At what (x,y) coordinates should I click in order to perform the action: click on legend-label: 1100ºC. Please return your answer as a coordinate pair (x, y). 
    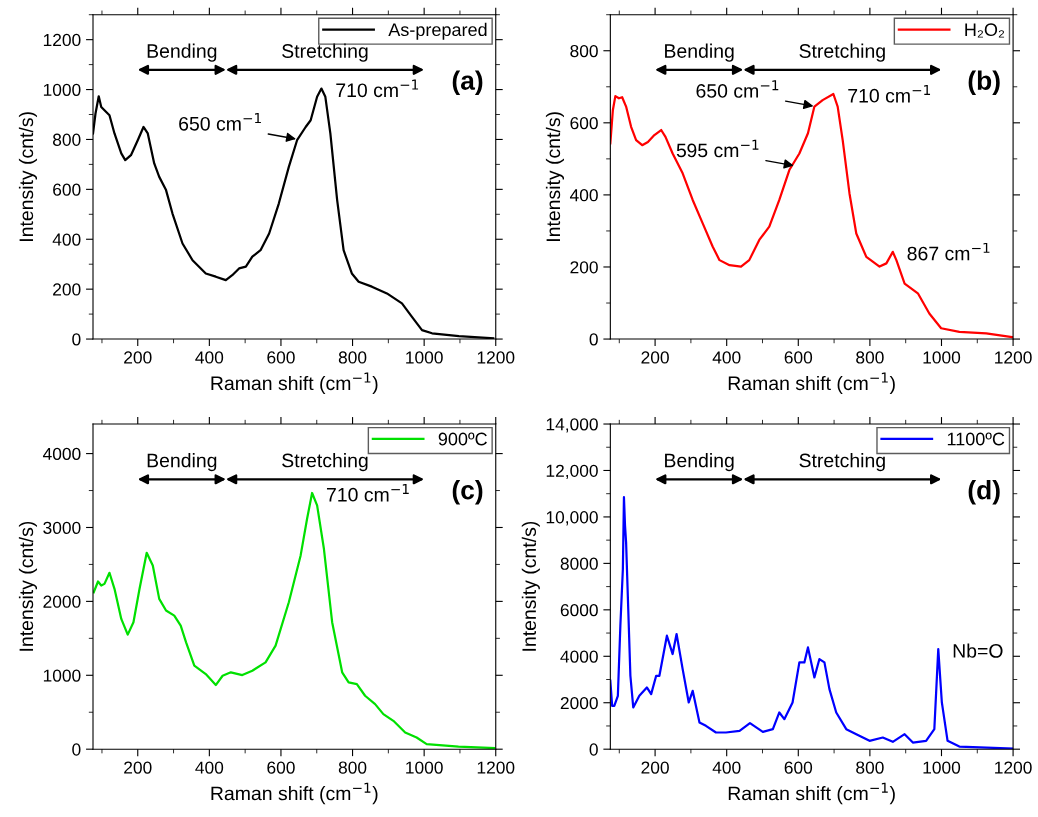
    Looking at the image, I should click on (976, 439).